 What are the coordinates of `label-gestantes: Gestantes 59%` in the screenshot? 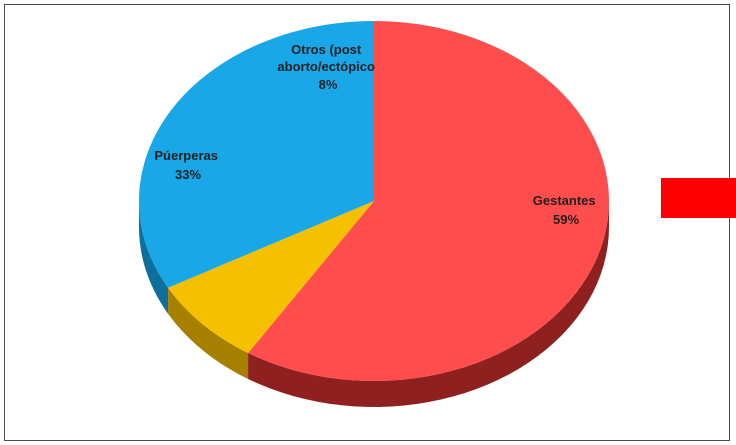 It's located at (566, 210).